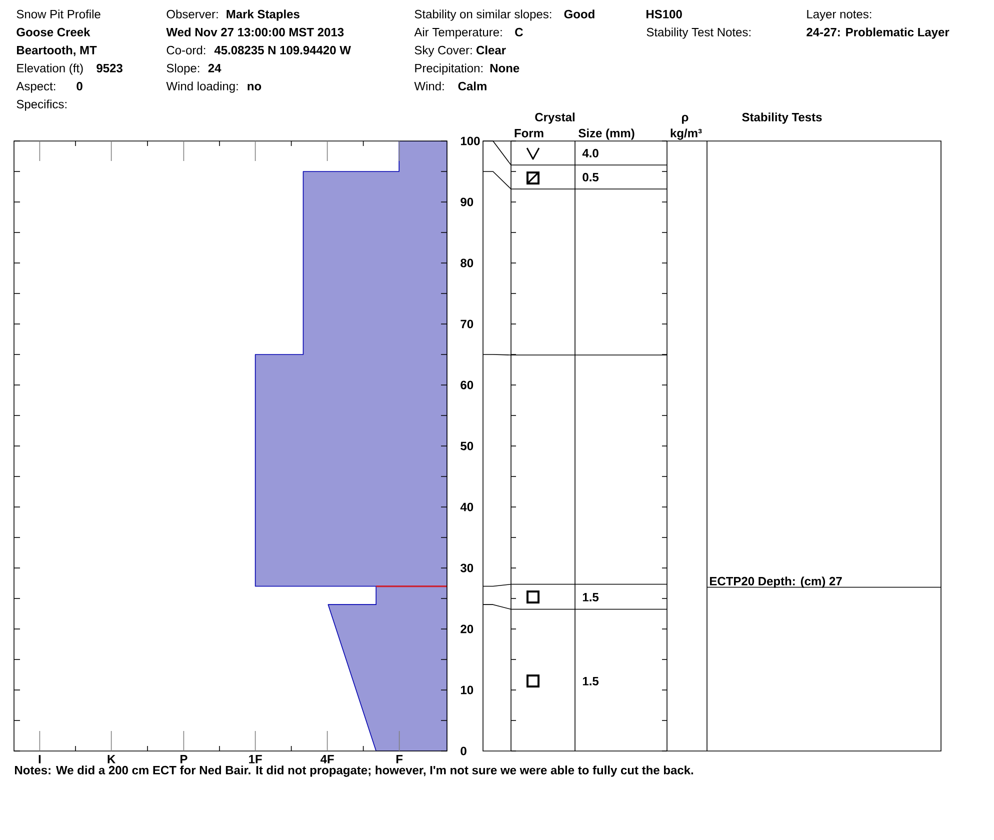 The width and height of the screenshot is (994, 840). I want to click on text: Good, so click(579, 14).